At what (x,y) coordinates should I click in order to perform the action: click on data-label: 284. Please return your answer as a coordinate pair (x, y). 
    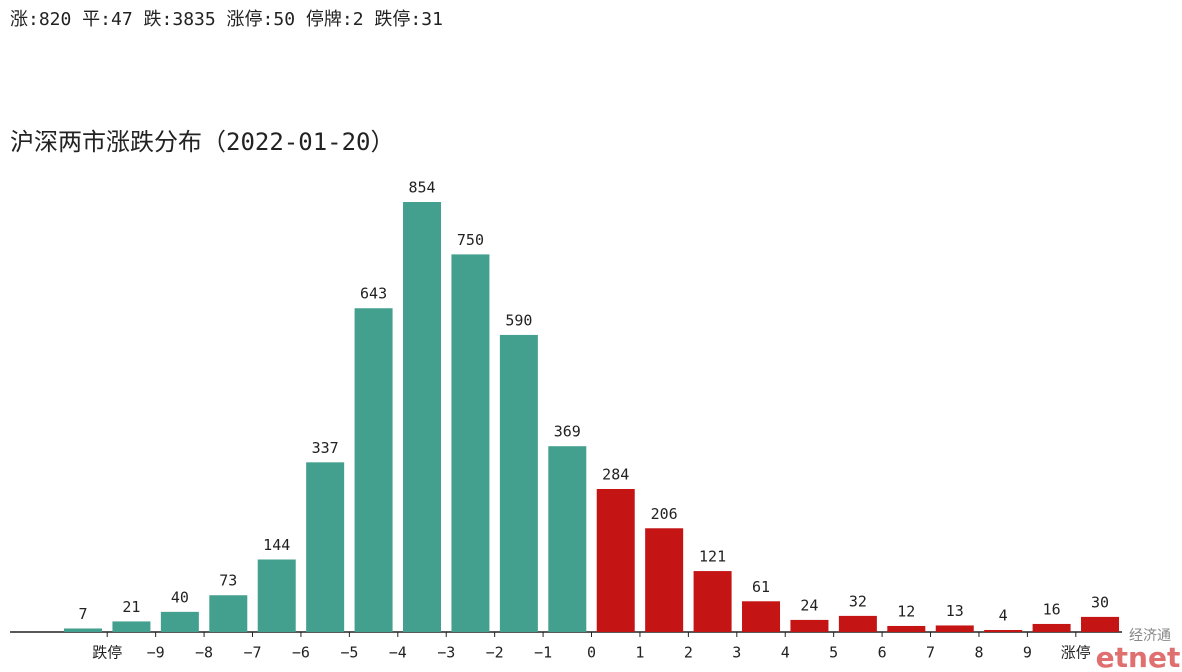
    Looking at the image, I should click on (615, 475).